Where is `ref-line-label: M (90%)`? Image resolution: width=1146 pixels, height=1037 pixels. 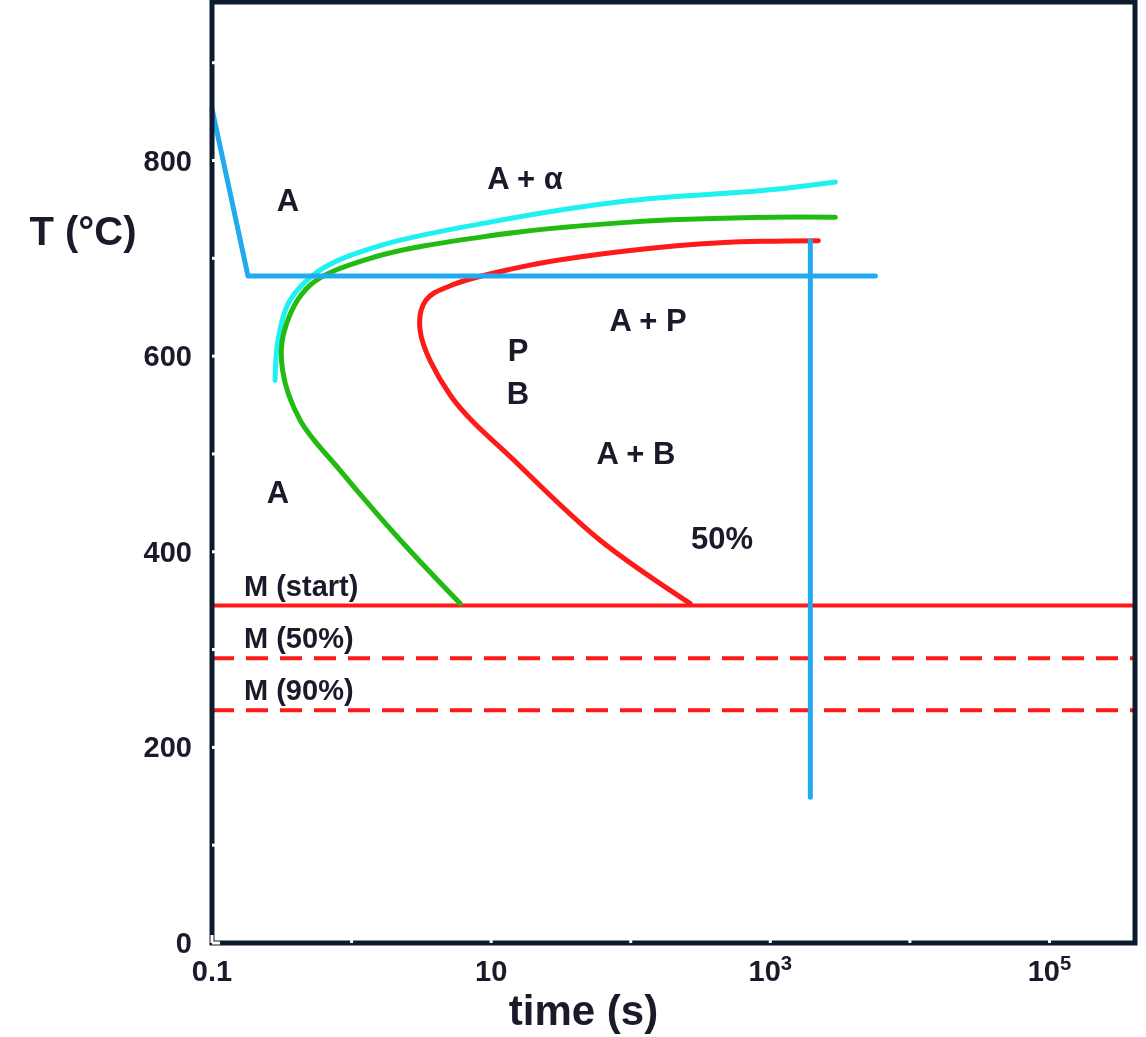
ref-line-label: M (90%) is located at coordinates (299, 690).